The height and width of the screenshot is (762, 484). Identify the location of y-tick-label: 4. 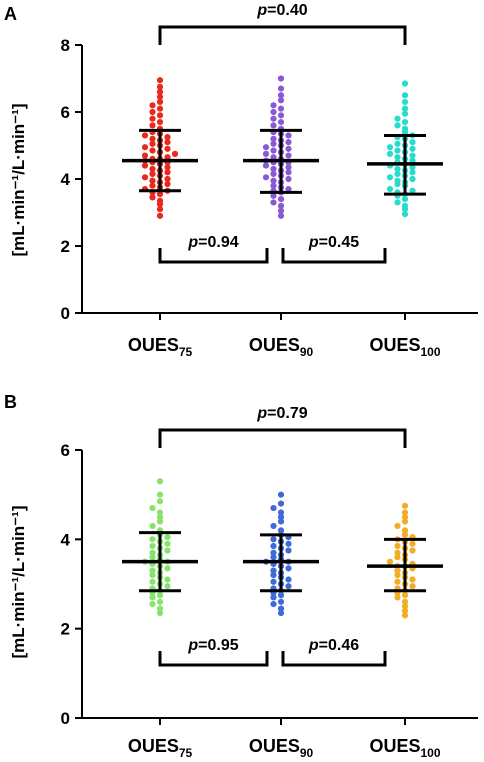
(66, 539).